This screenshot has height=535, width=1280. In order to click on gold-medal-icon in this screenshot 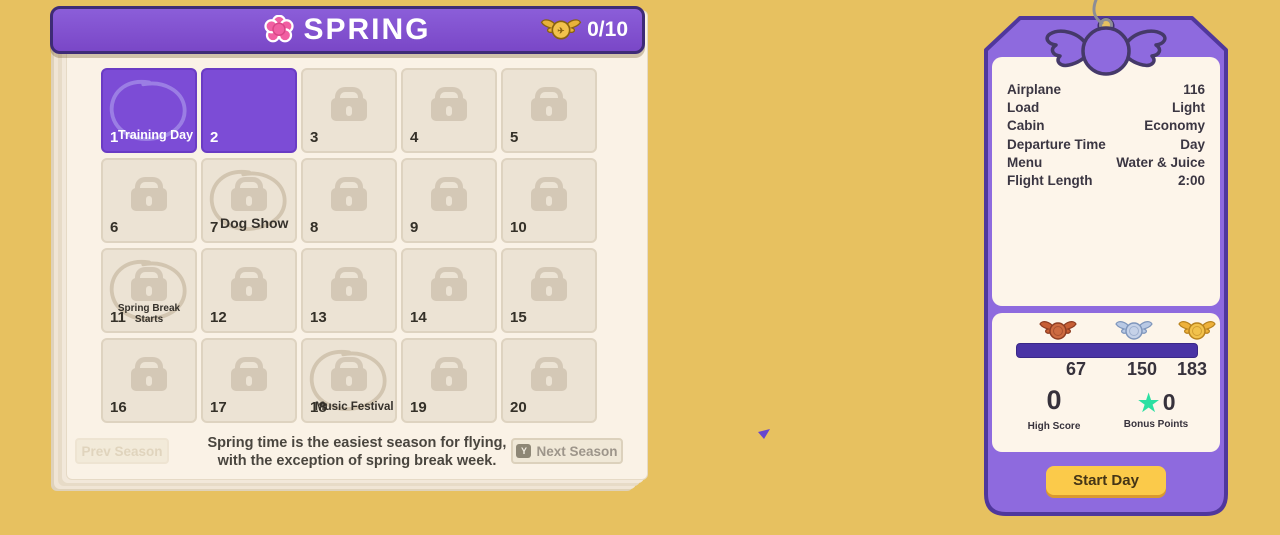, I will do `click(1197, 333)`.